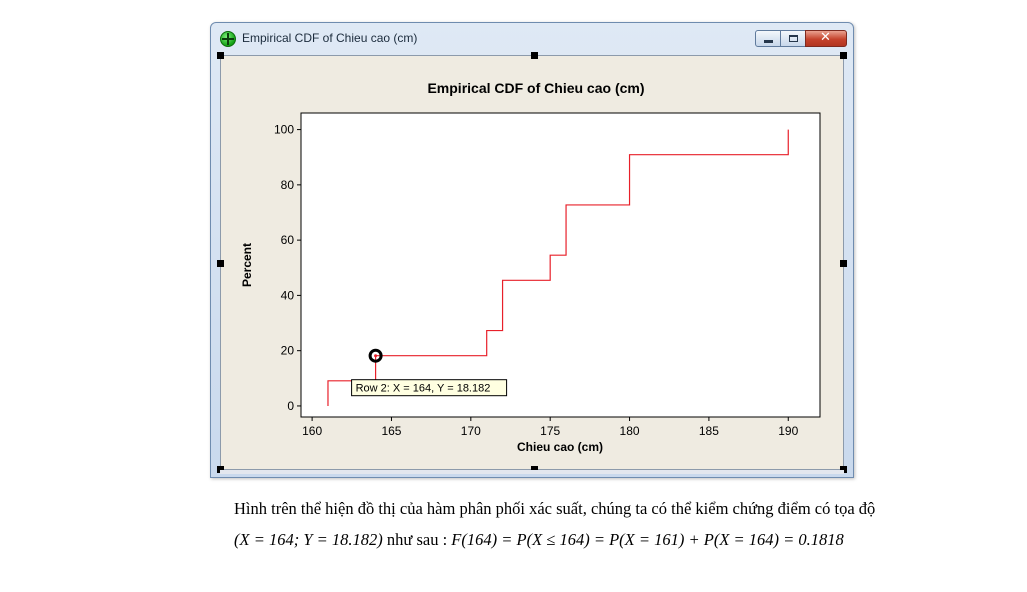 The image size is (1027, 592). What do you see at coordinates (312, 431) in the screenshot?
I see `x-tick-label: 160` at bounding box center [312, 431].